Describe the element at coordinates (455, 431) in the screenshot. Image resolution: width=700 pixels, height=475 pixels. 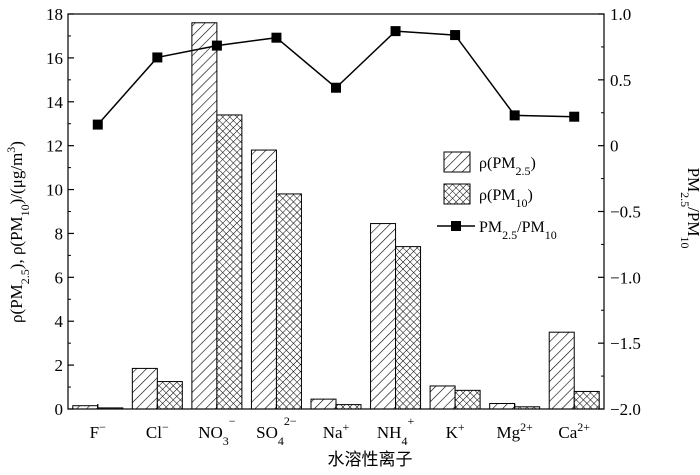
I see `x-tick-label: K+` at that location.